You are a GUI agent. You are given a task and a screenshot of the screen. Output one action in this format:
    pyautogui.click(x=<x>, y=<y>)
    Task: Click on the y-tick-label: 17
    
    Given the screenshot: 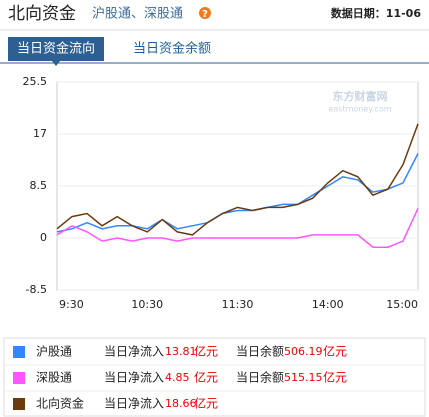 What is the action you would take?
    pyautogui.click(x=40, y=133)
    